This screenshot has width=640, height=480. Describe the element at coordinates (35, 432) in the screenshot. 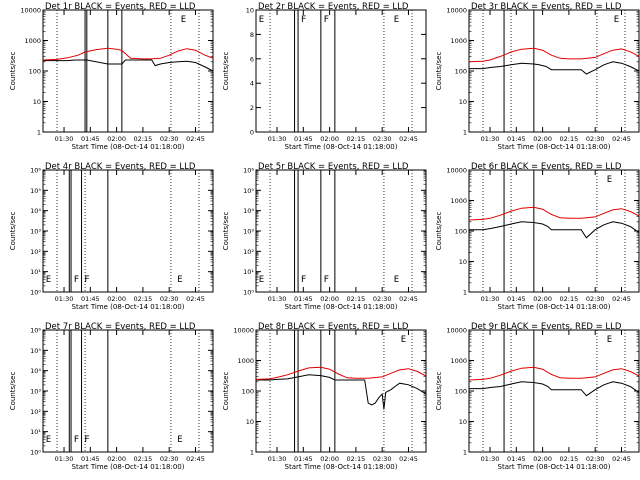

I see `y-tick-label: 10¹` at that location.